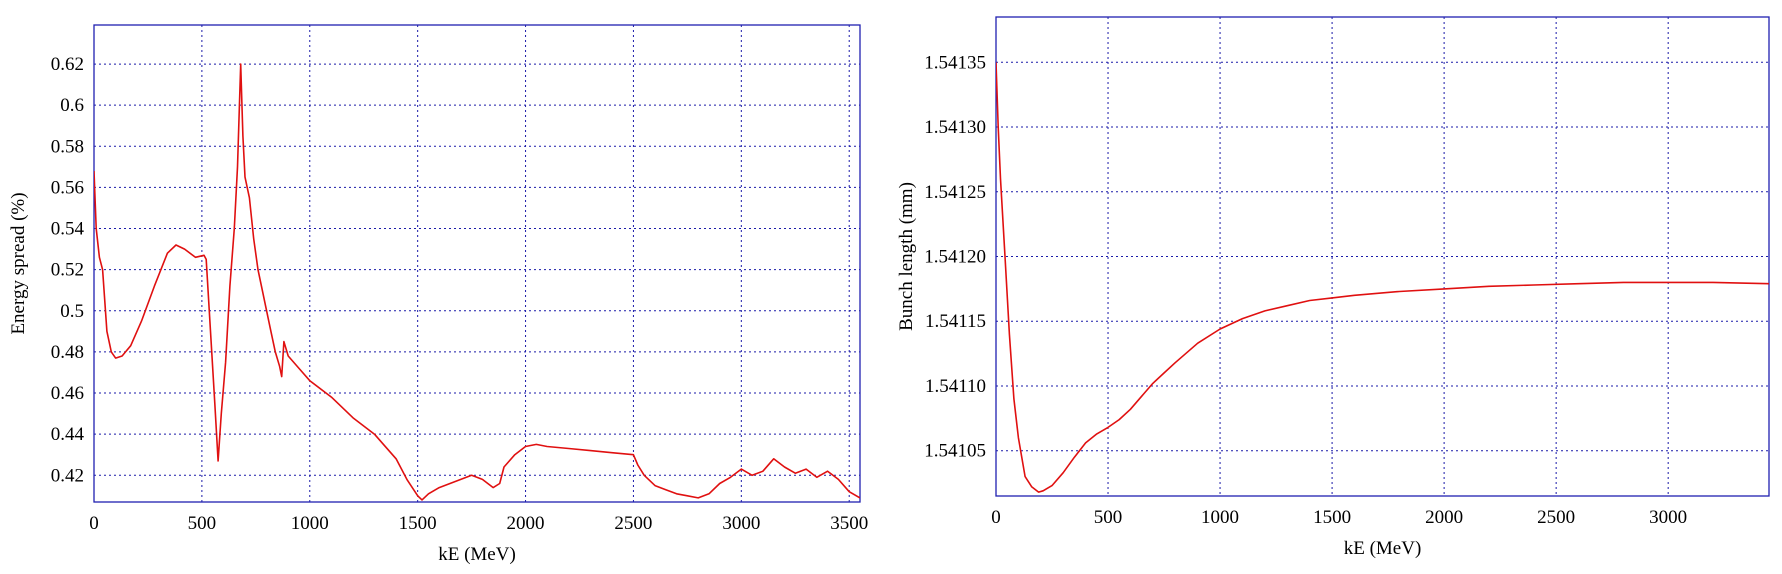 The height and width of the screenshot is (574, 1782). Describe the element at coordinates (72, 311) in the screenshot. I see `y-tick-label: 0.5` at that location.